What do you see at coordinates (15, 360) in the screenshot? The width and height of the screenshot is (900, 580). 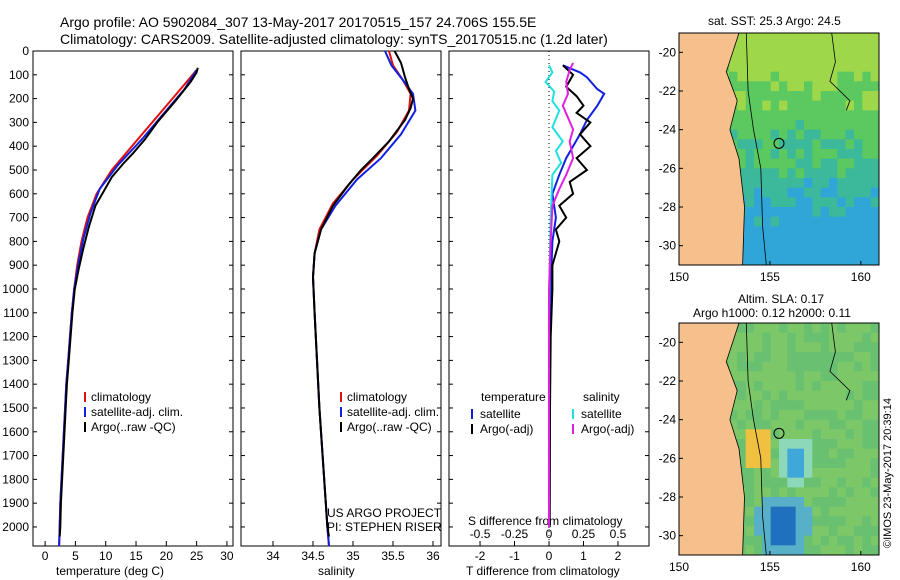 I see `ytick-label-depth: 1300` at bounding box center [15, 360].